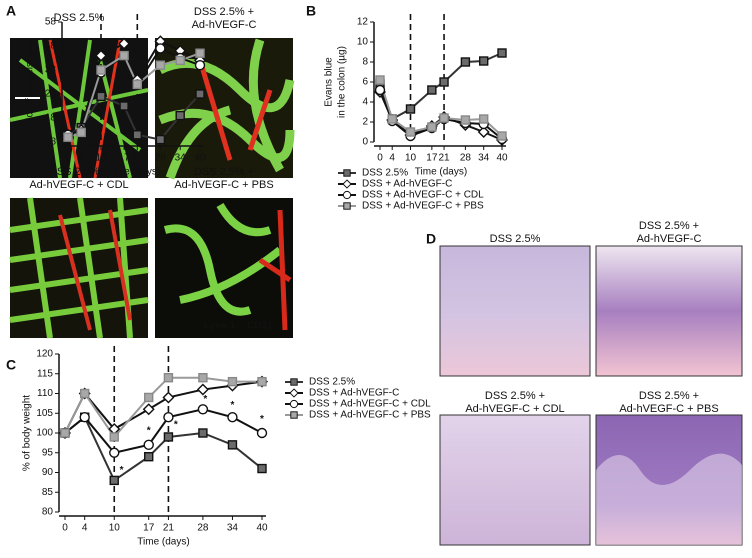  Describe the element at coordinates (332, 382) in the screenshot. I see `legend-label: DSS 2.5%` at that location.